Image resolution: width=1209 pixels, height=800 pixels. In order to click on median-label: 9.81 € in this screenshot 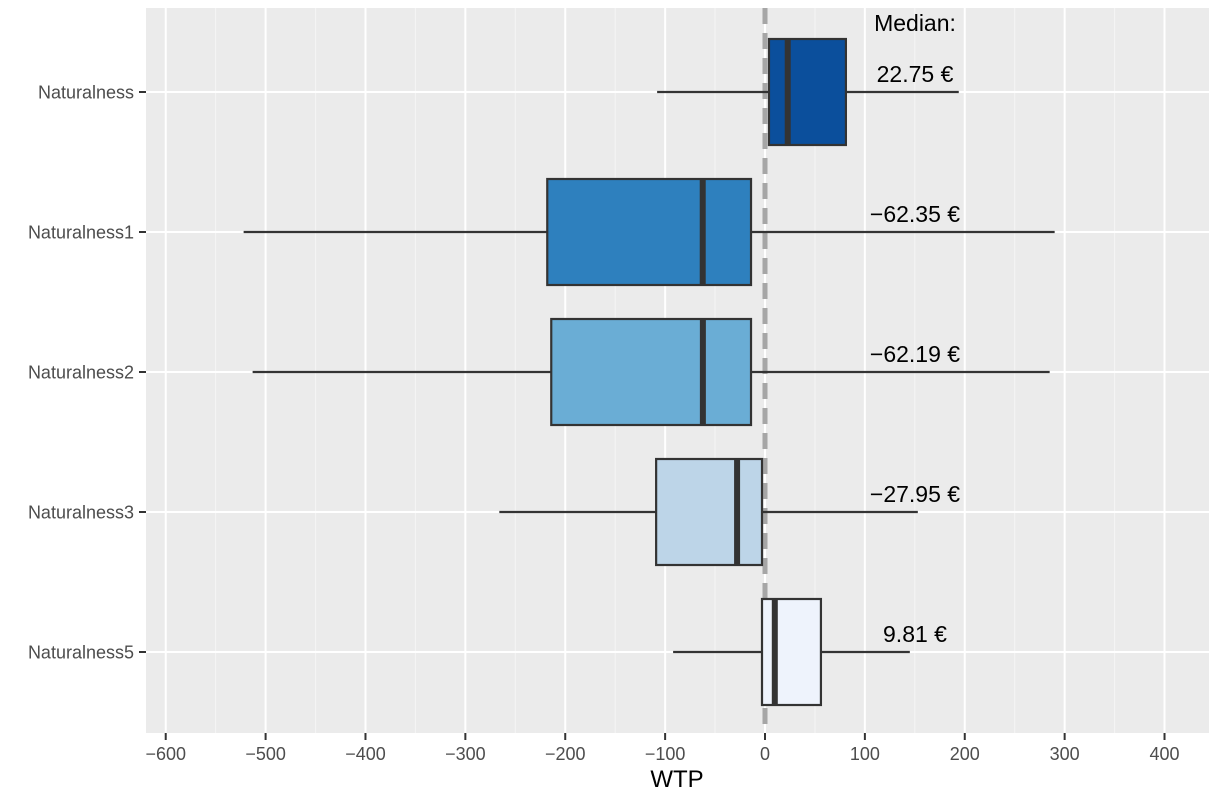, I will do `click(915, 634)`.